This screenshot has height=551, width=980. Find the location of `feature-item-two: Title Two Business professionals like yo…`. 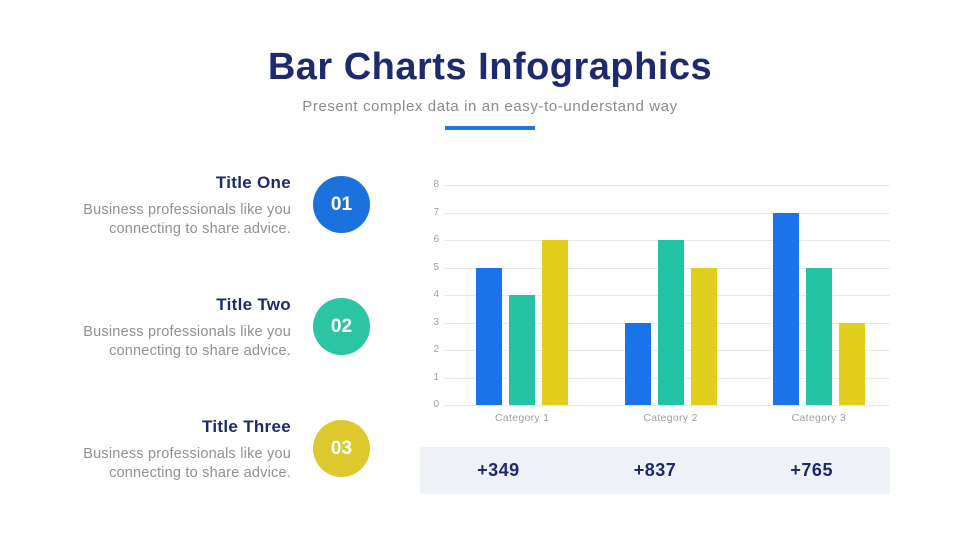

feature-item-two: Title Two Business professionals like yo… is located at coordinates (215, 328).